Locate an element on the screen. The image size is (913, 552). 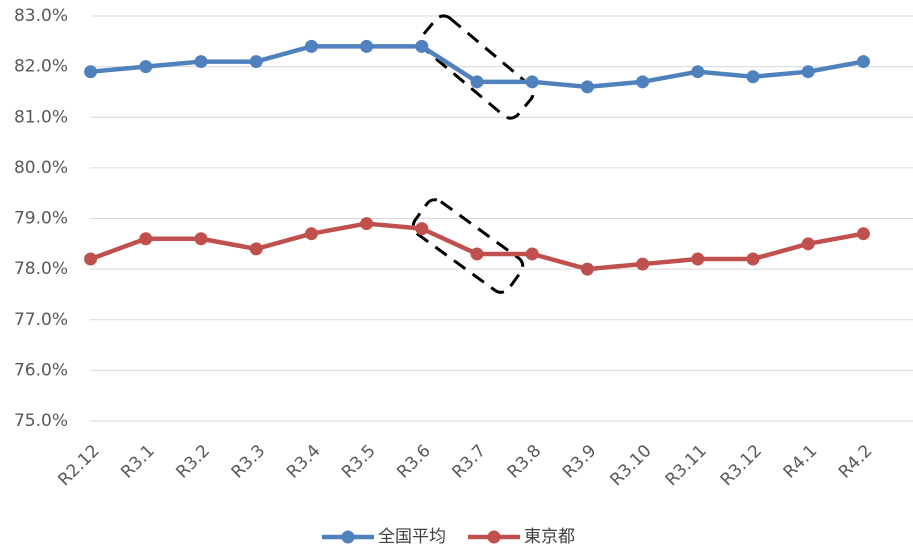
y-tick-label: 80.0% is located at coordinates (41, 168).